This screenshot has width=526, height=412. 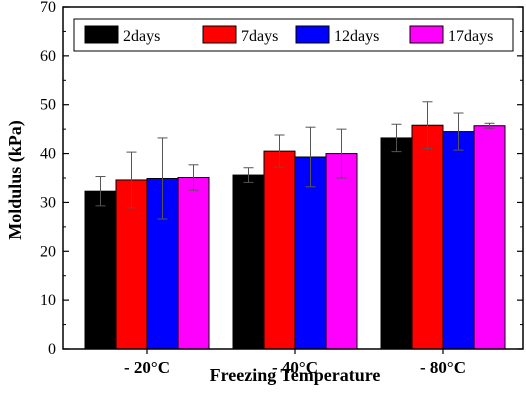 What do you see at coordinates (48, 202) in the screenshot?
I see `y-tick-label: 30` at bounding box center [48, 202].